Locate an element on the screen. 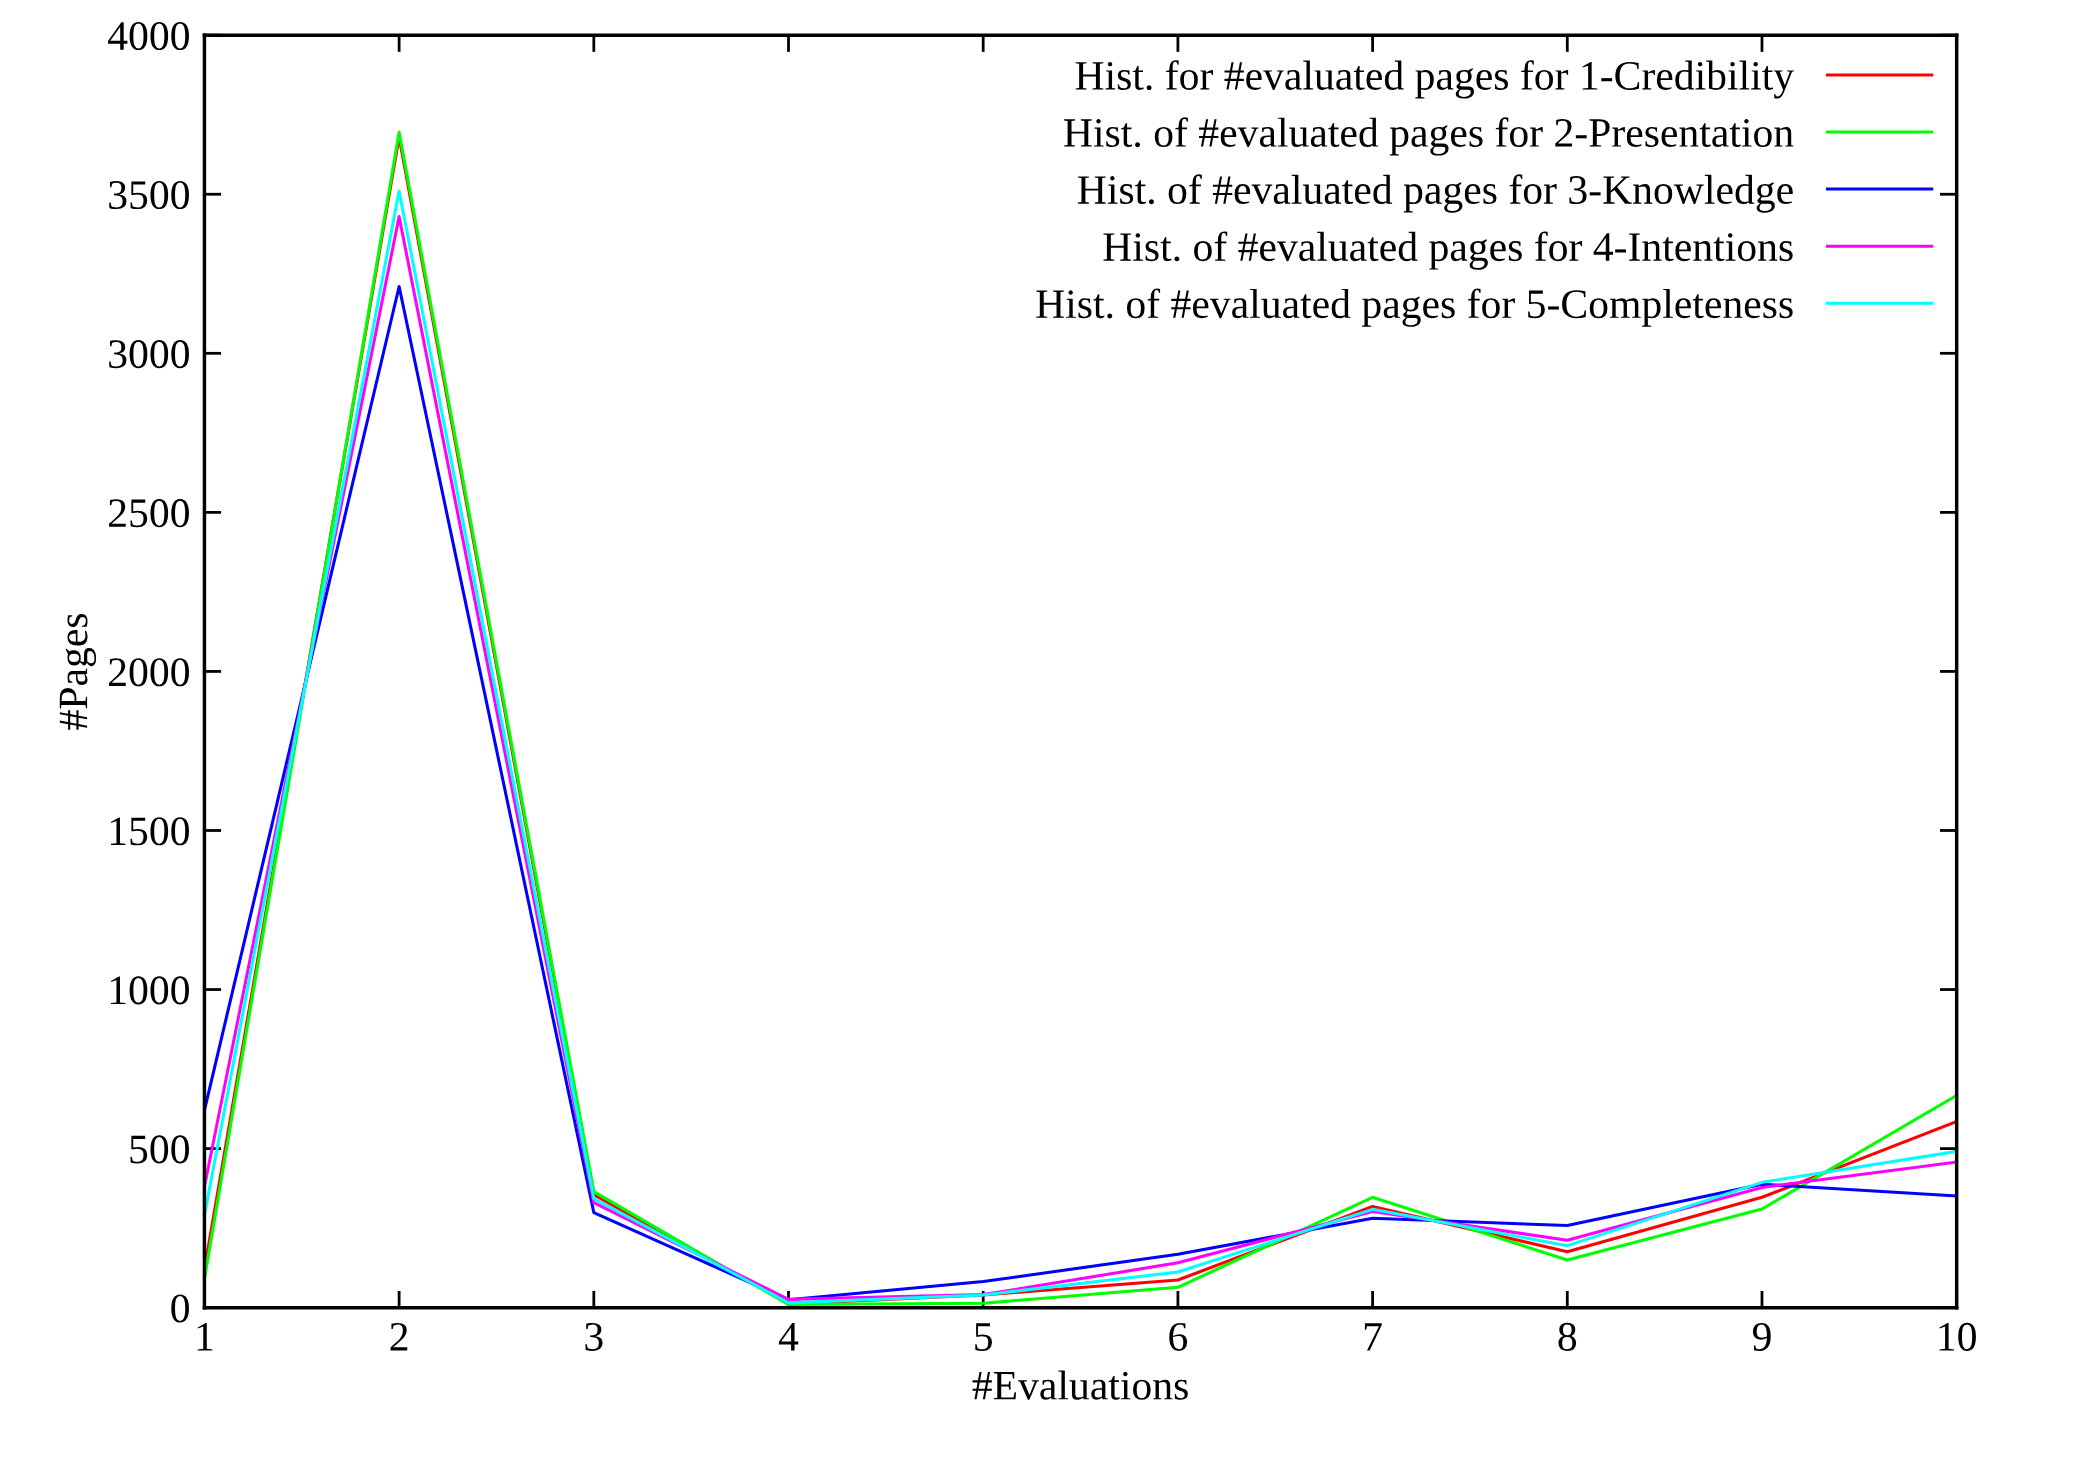 The width and height of the screenshot is (2086, 1466). x-tick-label: 5 is located at coordinates (983, 1337).